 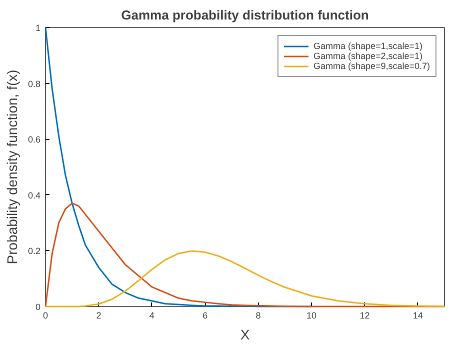 What do you see at coordinates (417, 315) in the screenshot?
I see `x-tick-label: 14` at bounding box center [417, 315].